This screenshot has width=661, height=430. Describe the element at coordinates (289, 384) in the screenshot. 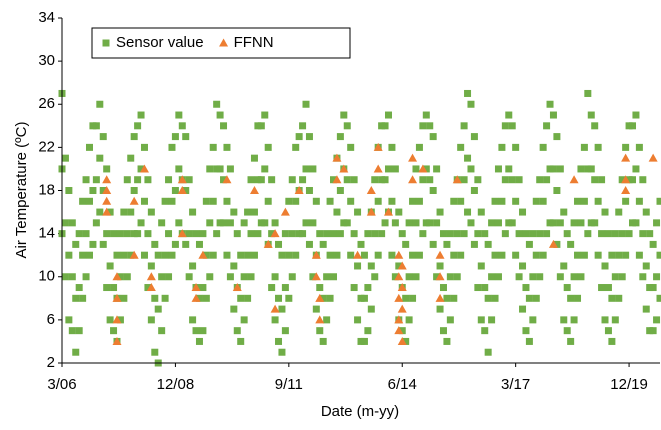

I see `x-tick-label: 9/11` at that location.